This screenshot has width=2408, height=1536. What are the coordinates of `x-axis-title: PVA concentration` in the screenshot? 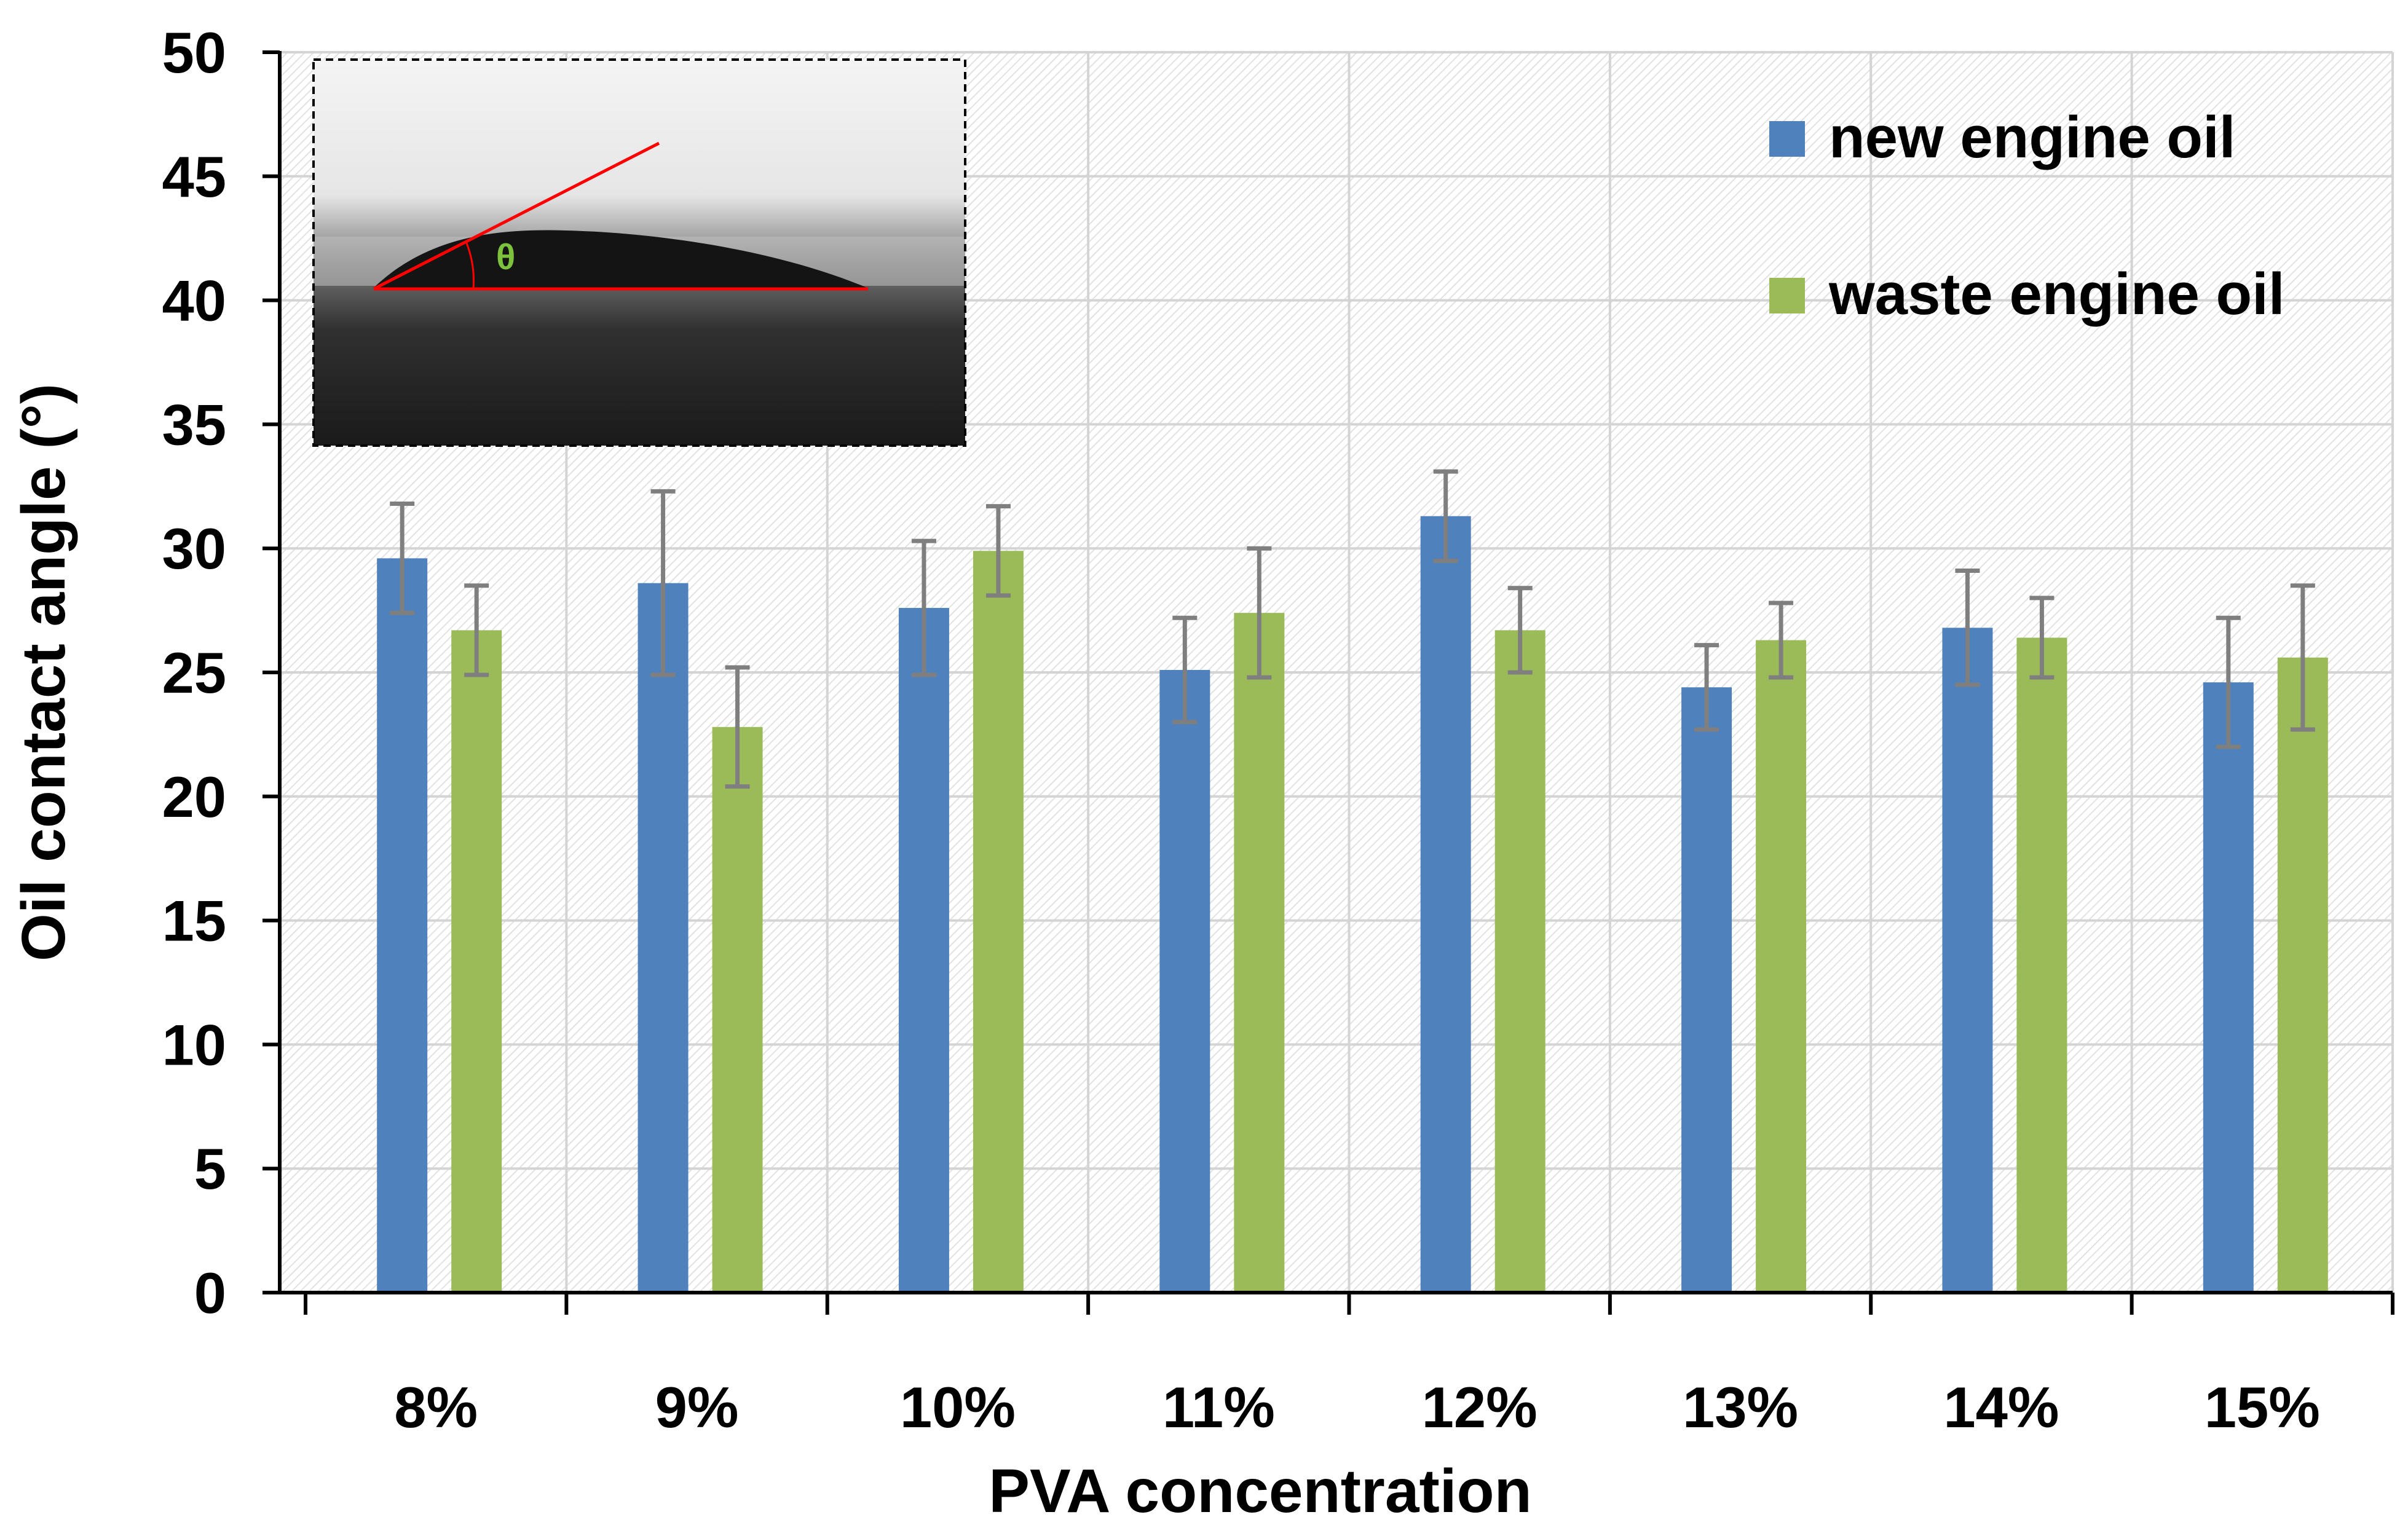 It's located at (1260, 1491).